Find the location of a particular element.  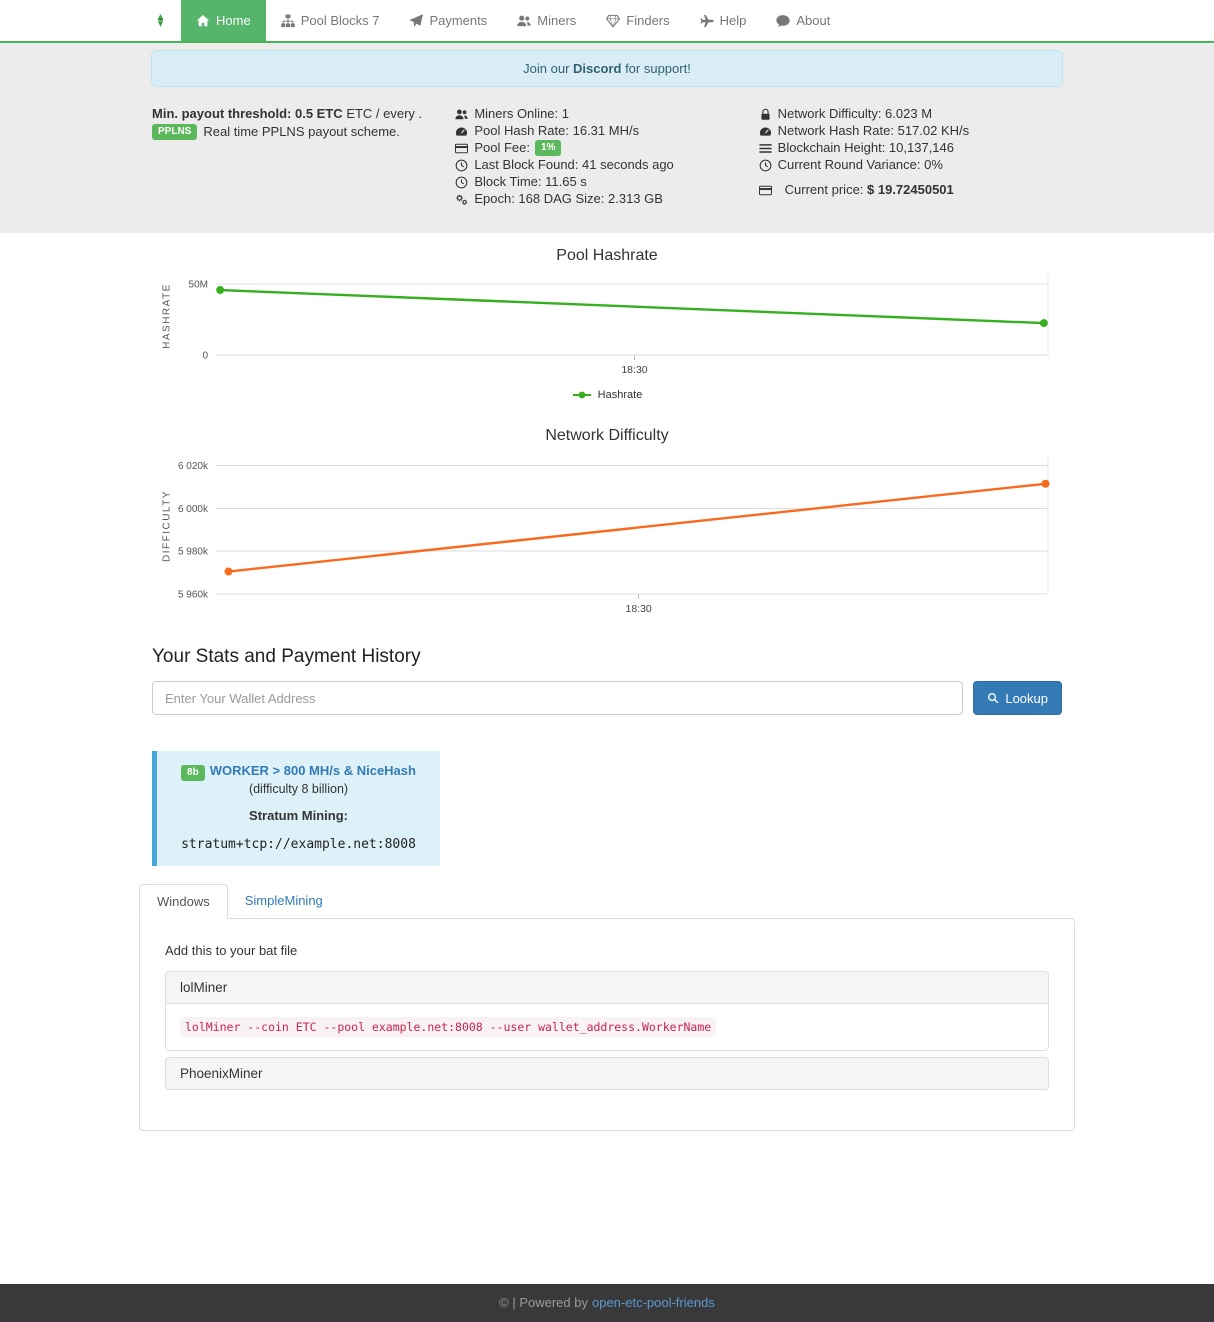

tab-windows: Windows is located at coordinates (183, 901).